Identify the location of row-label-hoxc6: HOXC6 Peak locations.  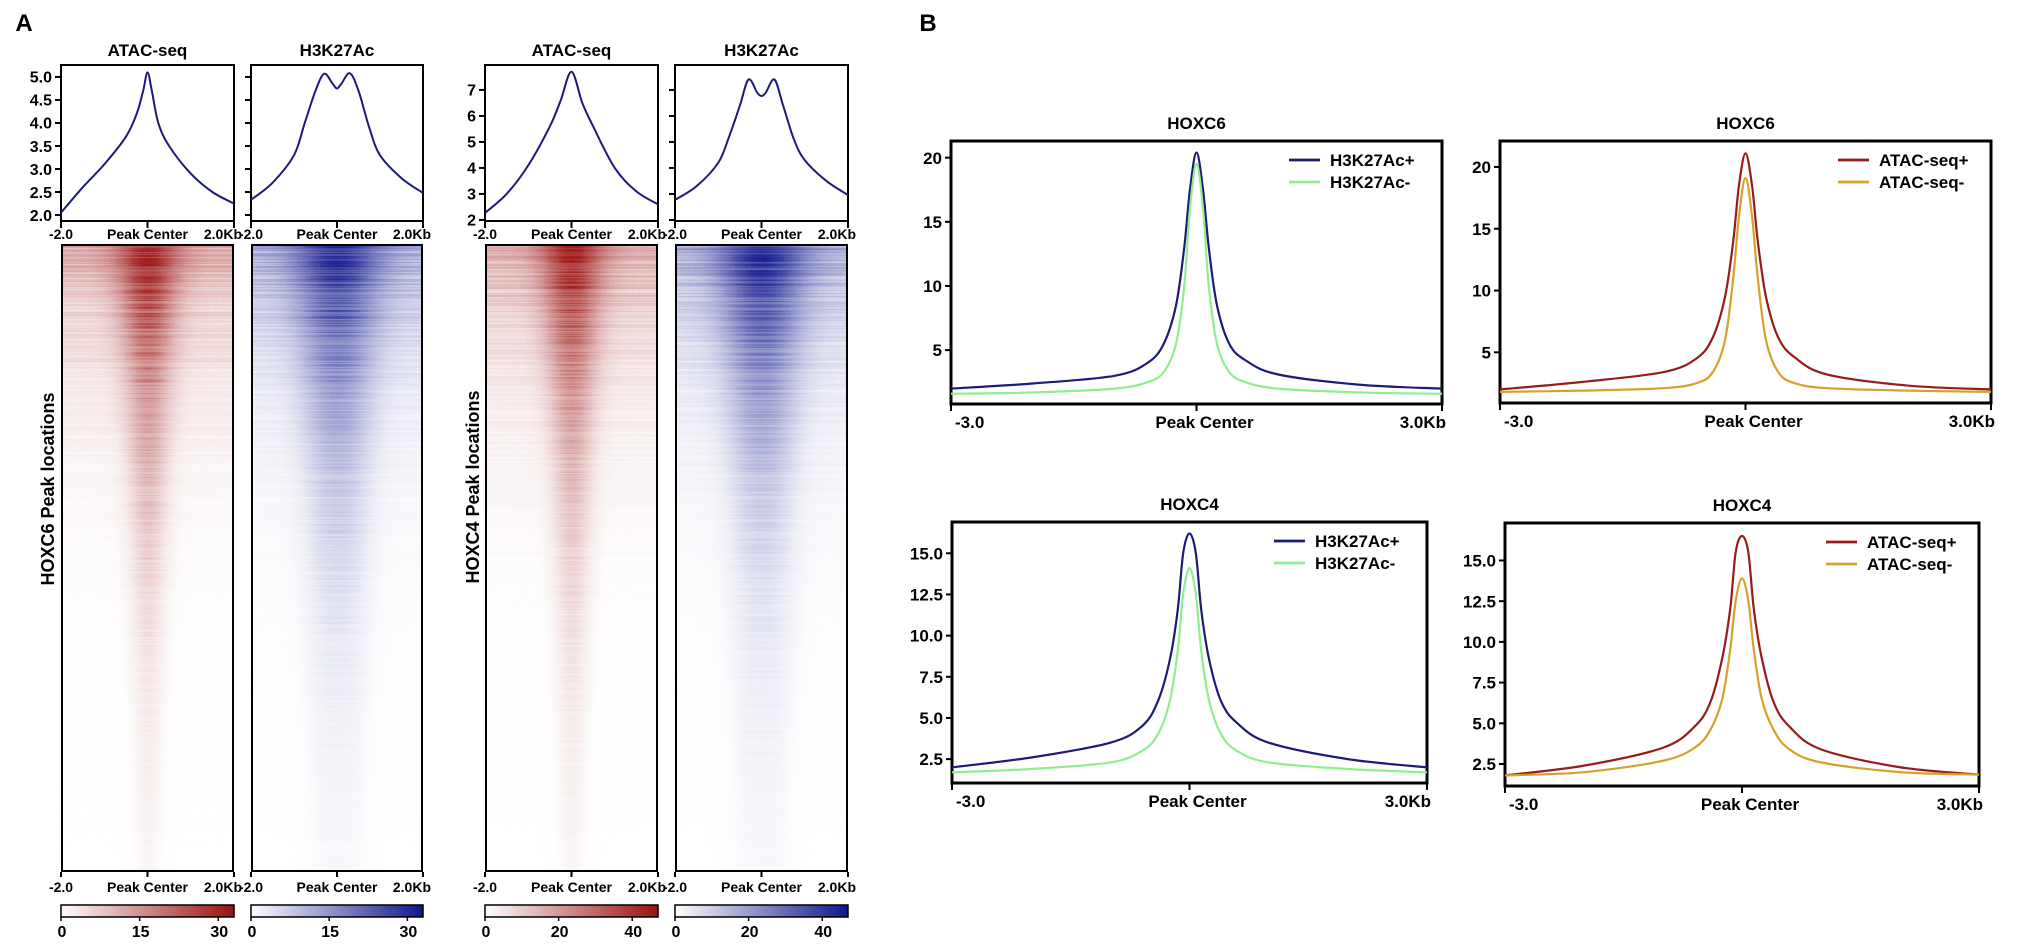
(48, 488).